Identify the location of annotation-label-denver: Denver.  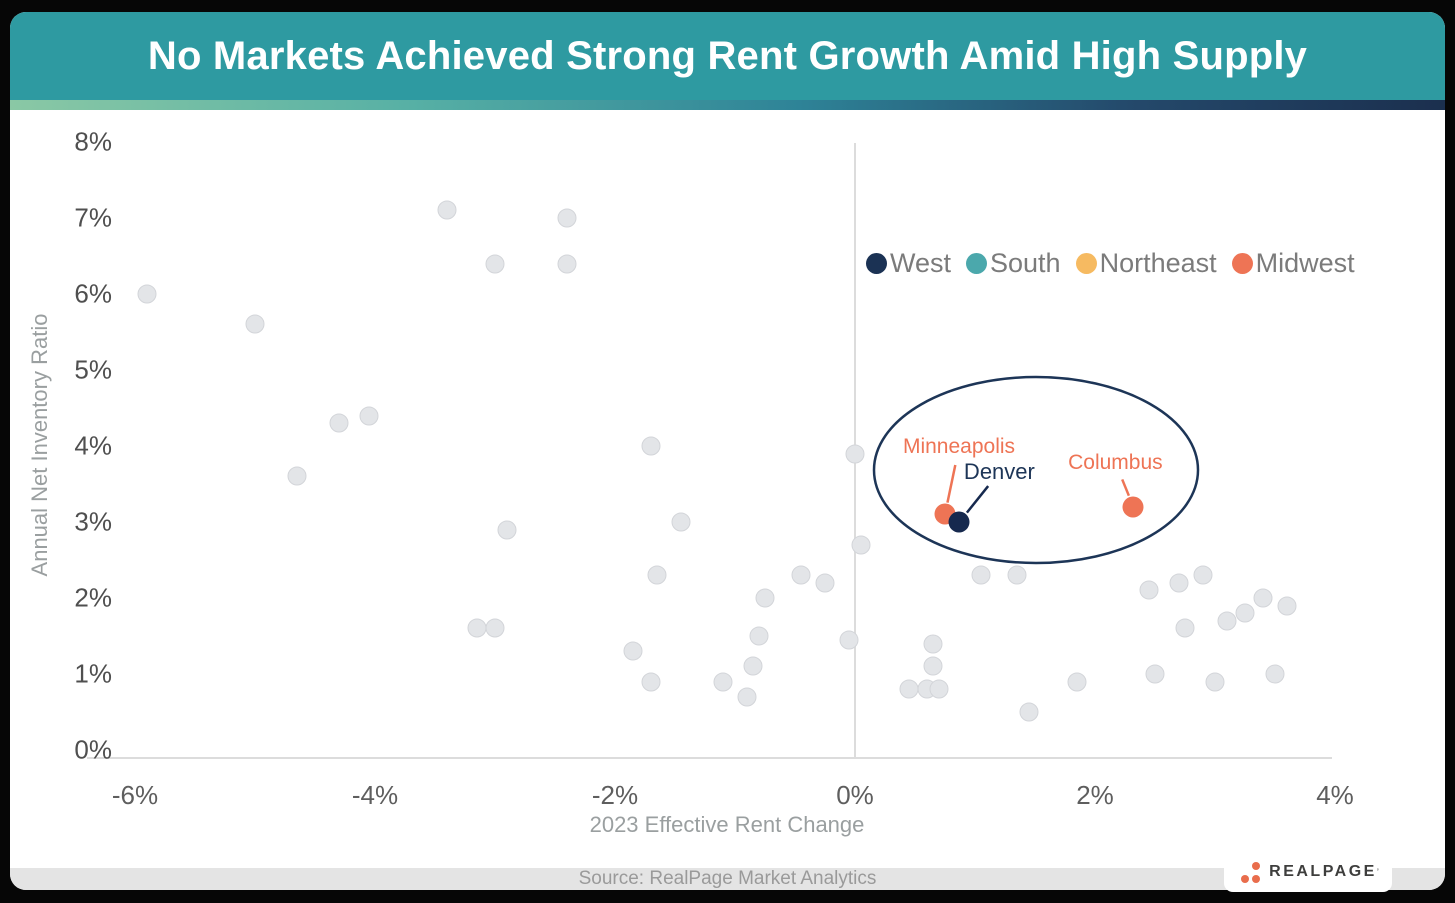
(999, 471).